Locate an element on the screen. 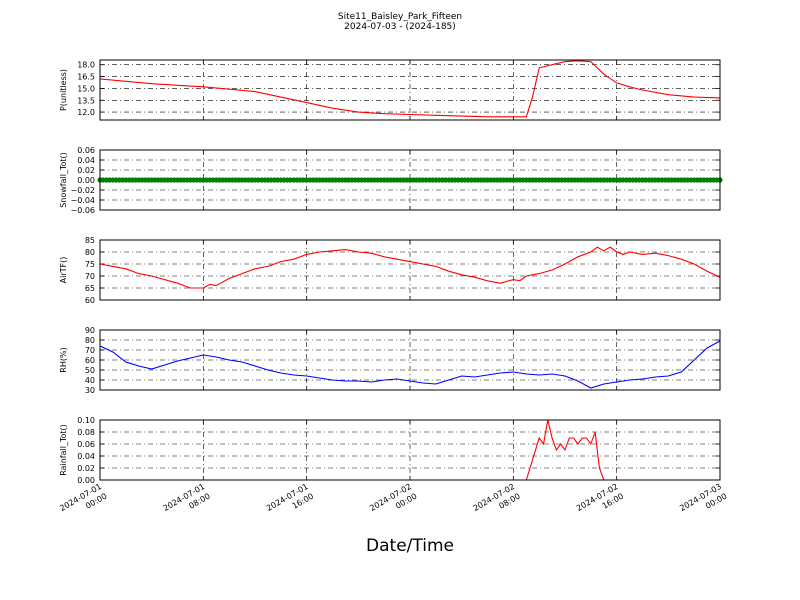 The image size is (800, 600). y-tick-label: 85 is located at coordinates (90, 240).